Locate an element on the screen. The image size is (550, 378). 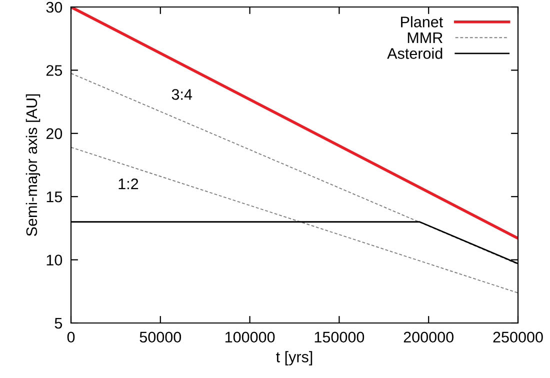
y-axis-title: Semi-major axis [AU] is located at coordinates (33, 165).